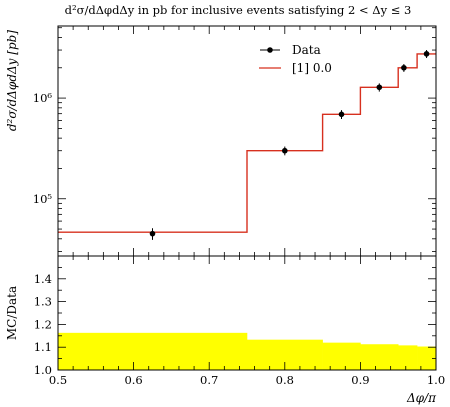 The image size is (450, 407). Describe the element at coordinates (285, 380) in the screenshot. I see `x-tick-label: 0.8` at that location.